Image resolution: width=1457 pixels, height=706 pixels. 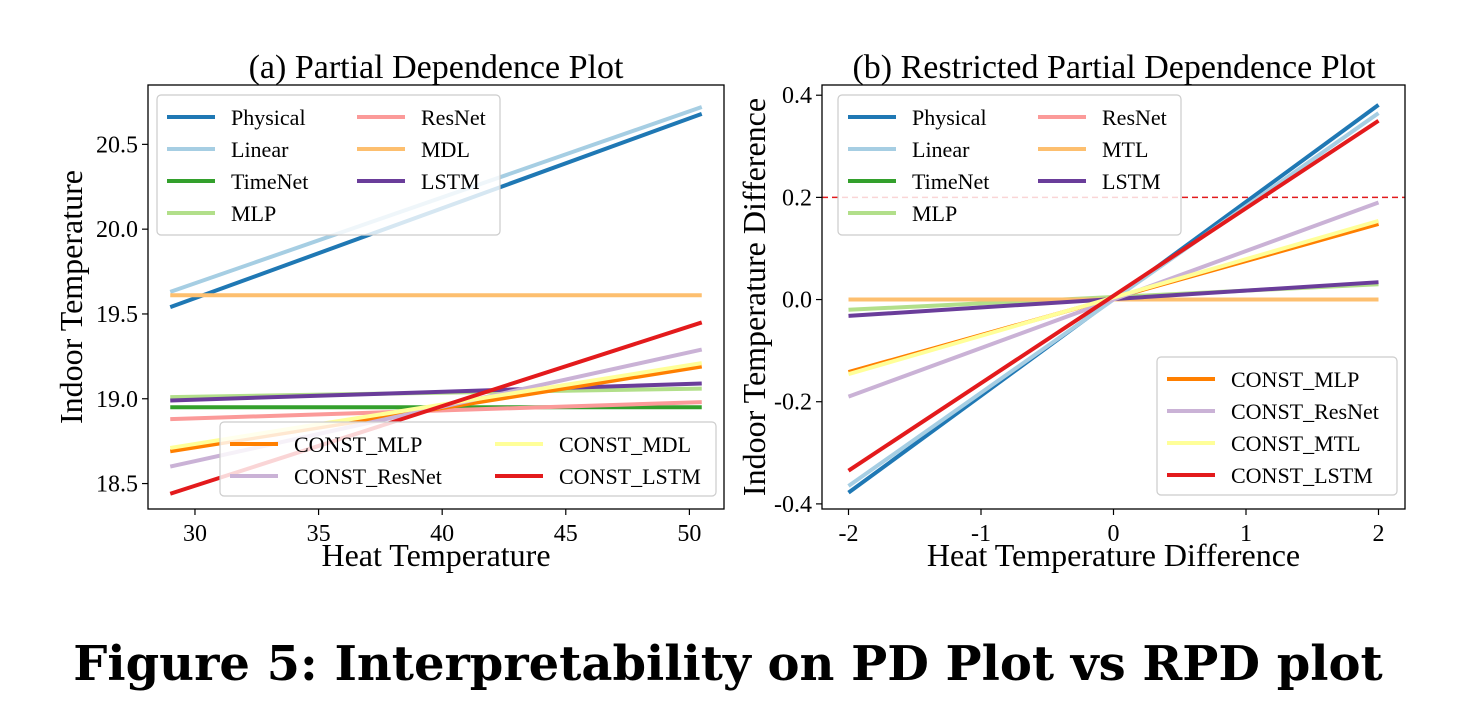 What do you see at coordinates (117, 315) in the screenshot?
I see `y-tick-label: 19.5` at bounding box center [117, 315].